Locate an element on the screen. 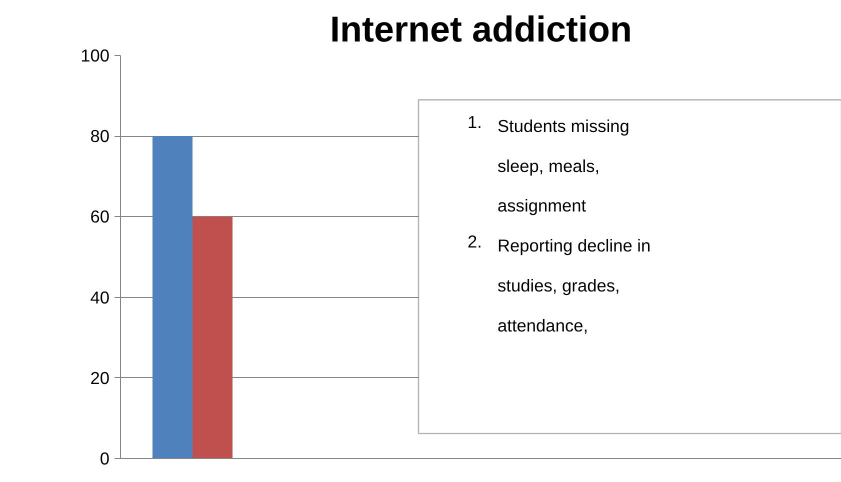  y-tick-label: 100 is located at coordinates (95, 56).